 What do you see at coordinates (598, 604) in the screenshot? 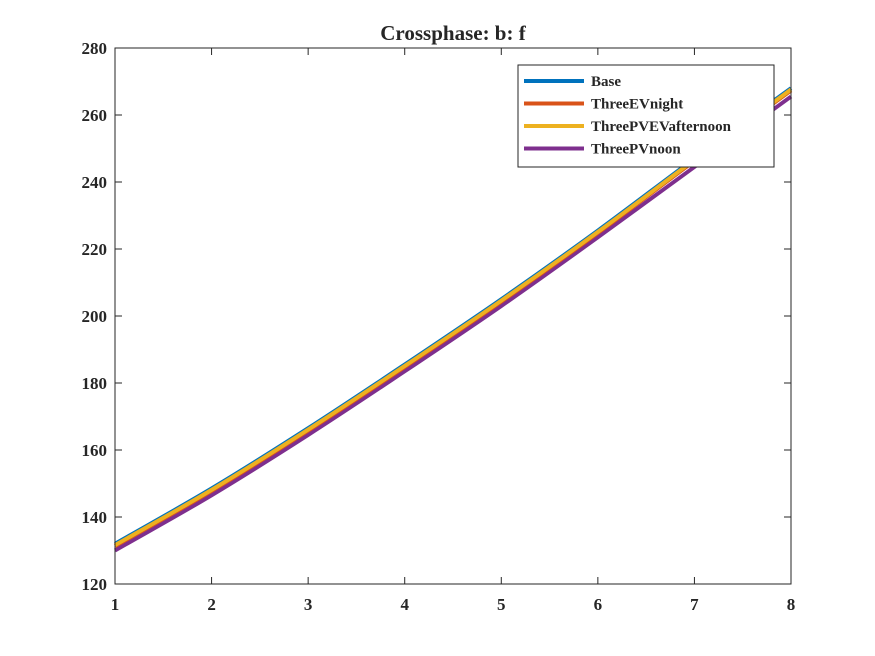
I see `x-tick-label: 6` at bounding box center [598, 604].